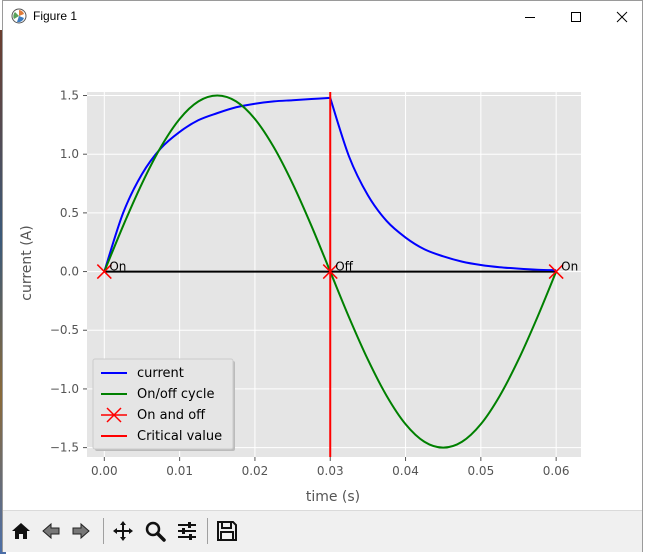  I want to click on pan-button, so click(123, 531).